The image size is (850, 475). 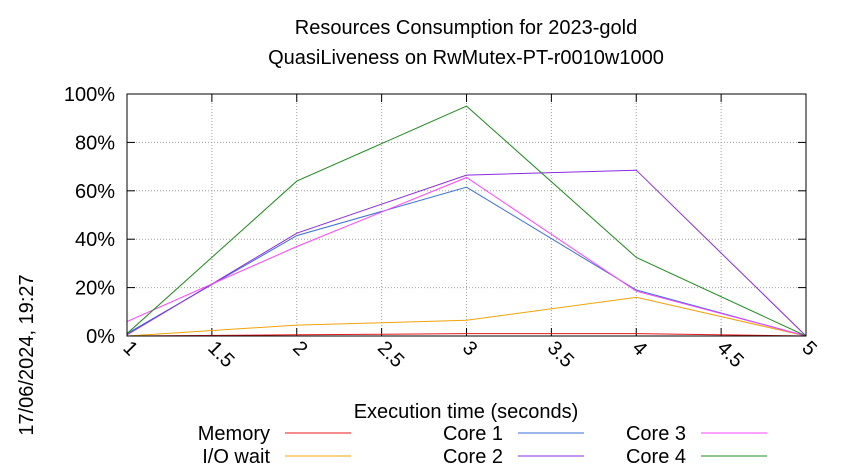 What do you see at coordinates (129, 348) in the screenshot?
I see `x-tick-label: 1` at bounding box center [129, 348].